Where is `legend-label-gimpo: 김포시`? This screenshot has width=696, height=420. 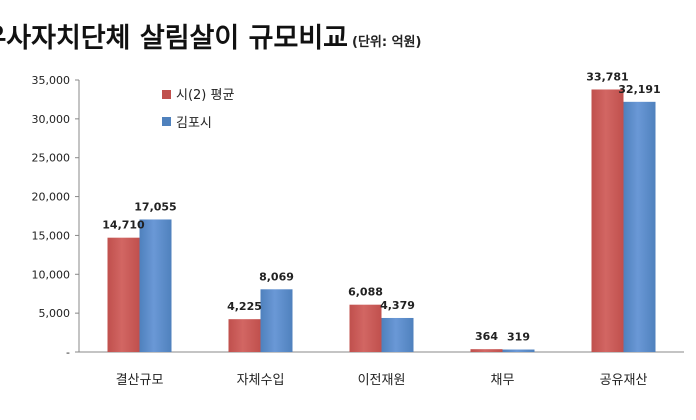
legend-label-gimpo: 김포시 is located at coordinates (194, 123).